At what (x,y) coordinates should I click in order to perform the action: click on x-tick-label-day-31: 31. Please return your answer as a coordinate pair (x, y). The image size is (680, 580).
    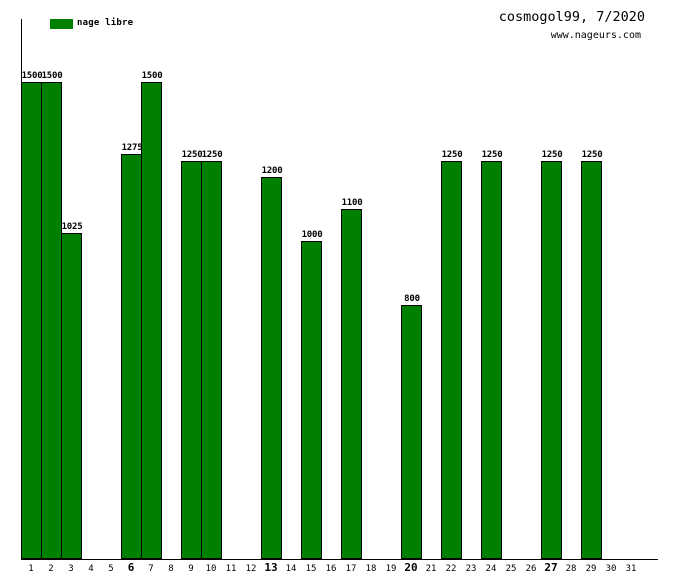
    Looking at the image, I should click on (631, 569).